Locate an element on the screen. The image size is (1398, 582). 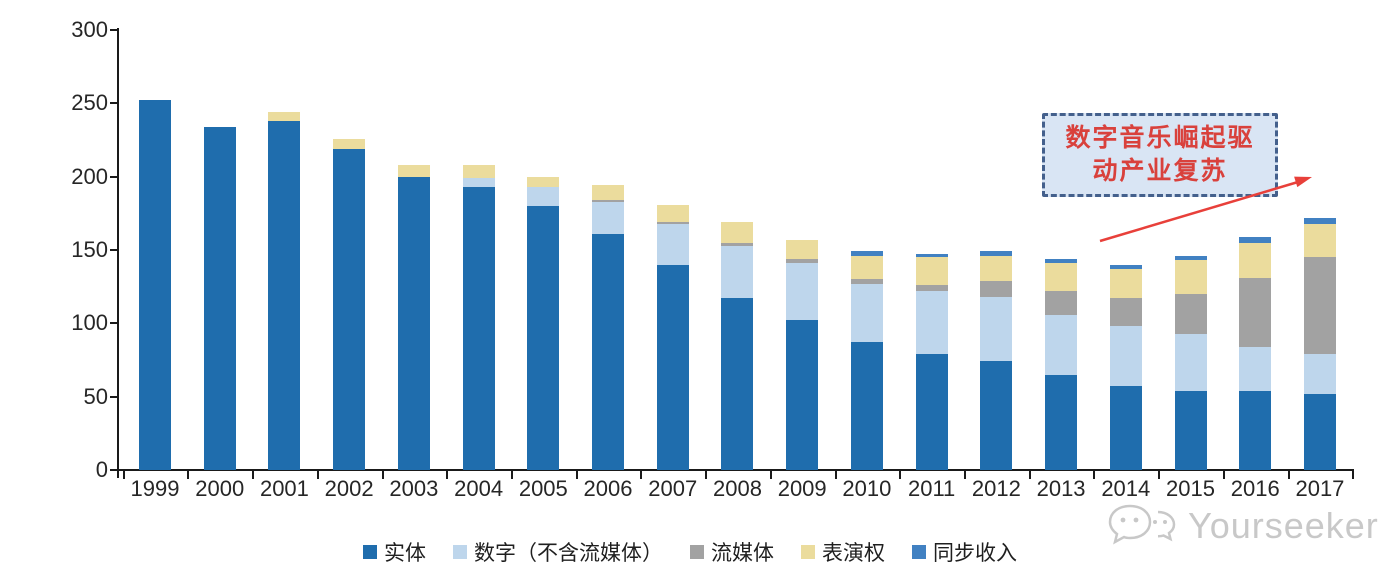
bar-segment-performance-rights-2004 is located at coordinates (478, 171).